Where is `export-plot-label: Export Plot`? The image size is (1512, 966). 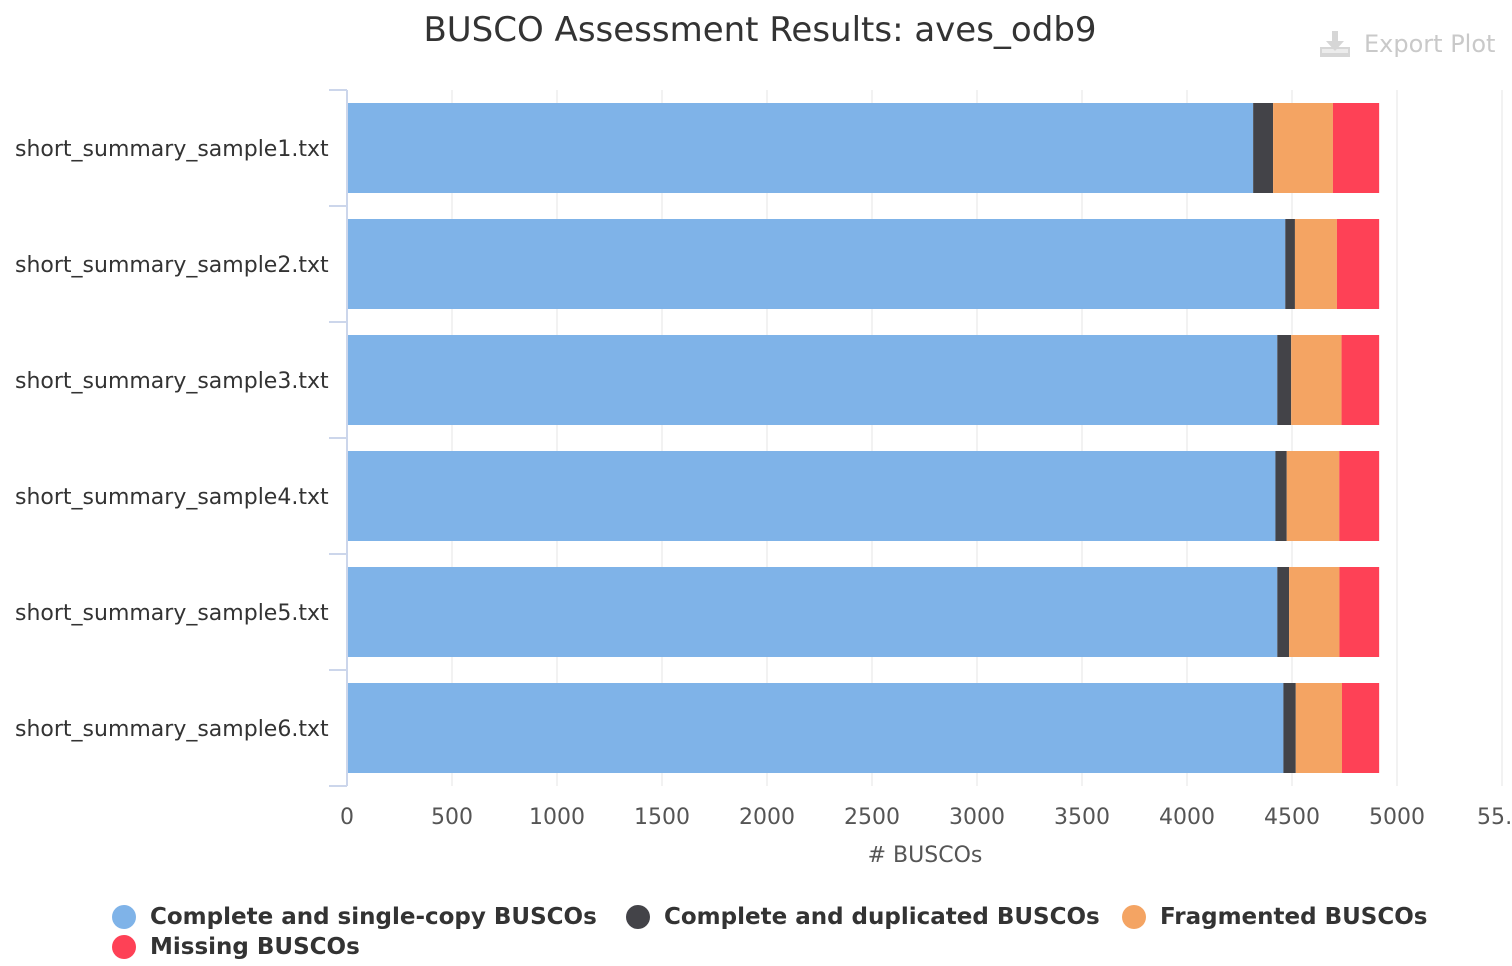
export-plot-label: Export Plot is located at coordinates (1430, 44).